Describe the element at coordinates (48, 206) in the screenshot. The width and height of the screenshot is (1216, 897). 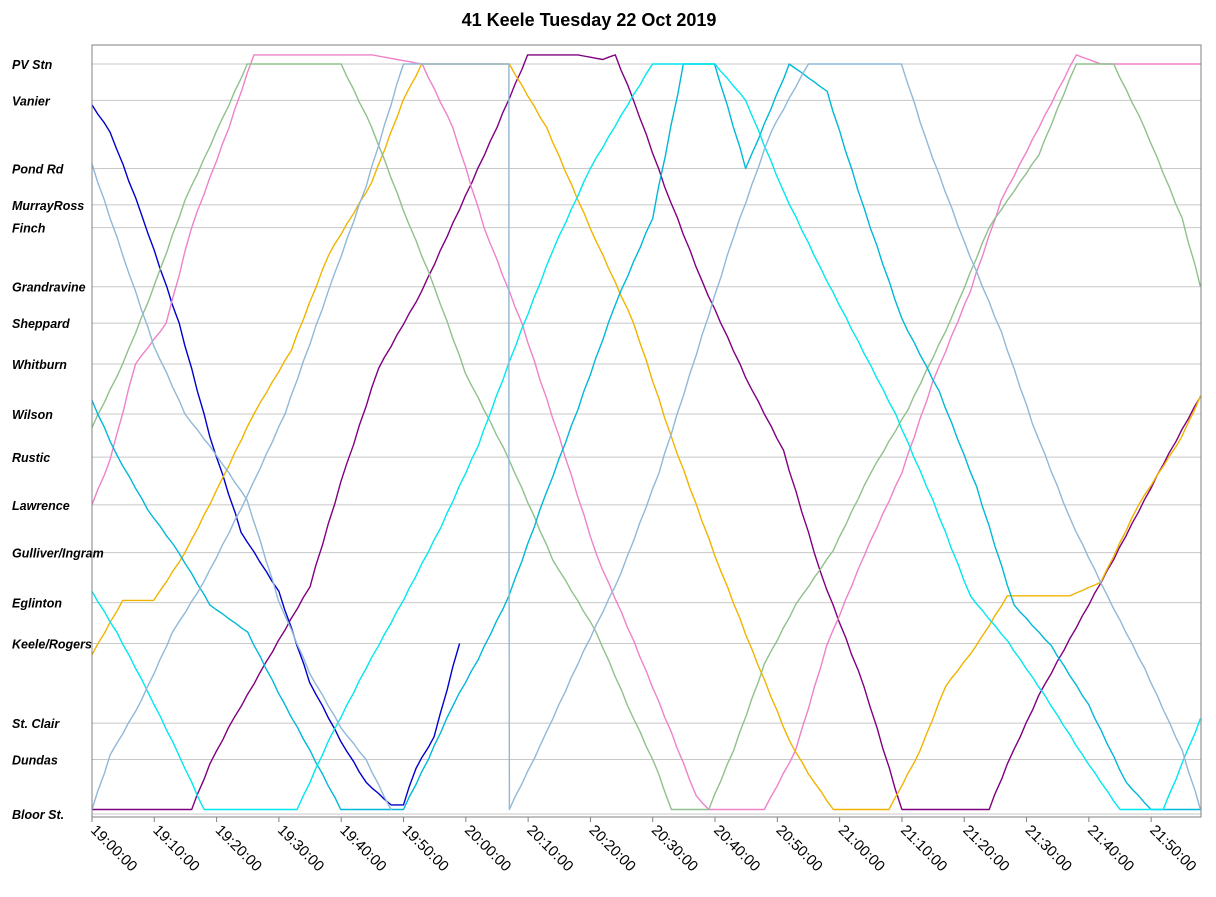
I see `stop-label: MurrayRoss` at that location.